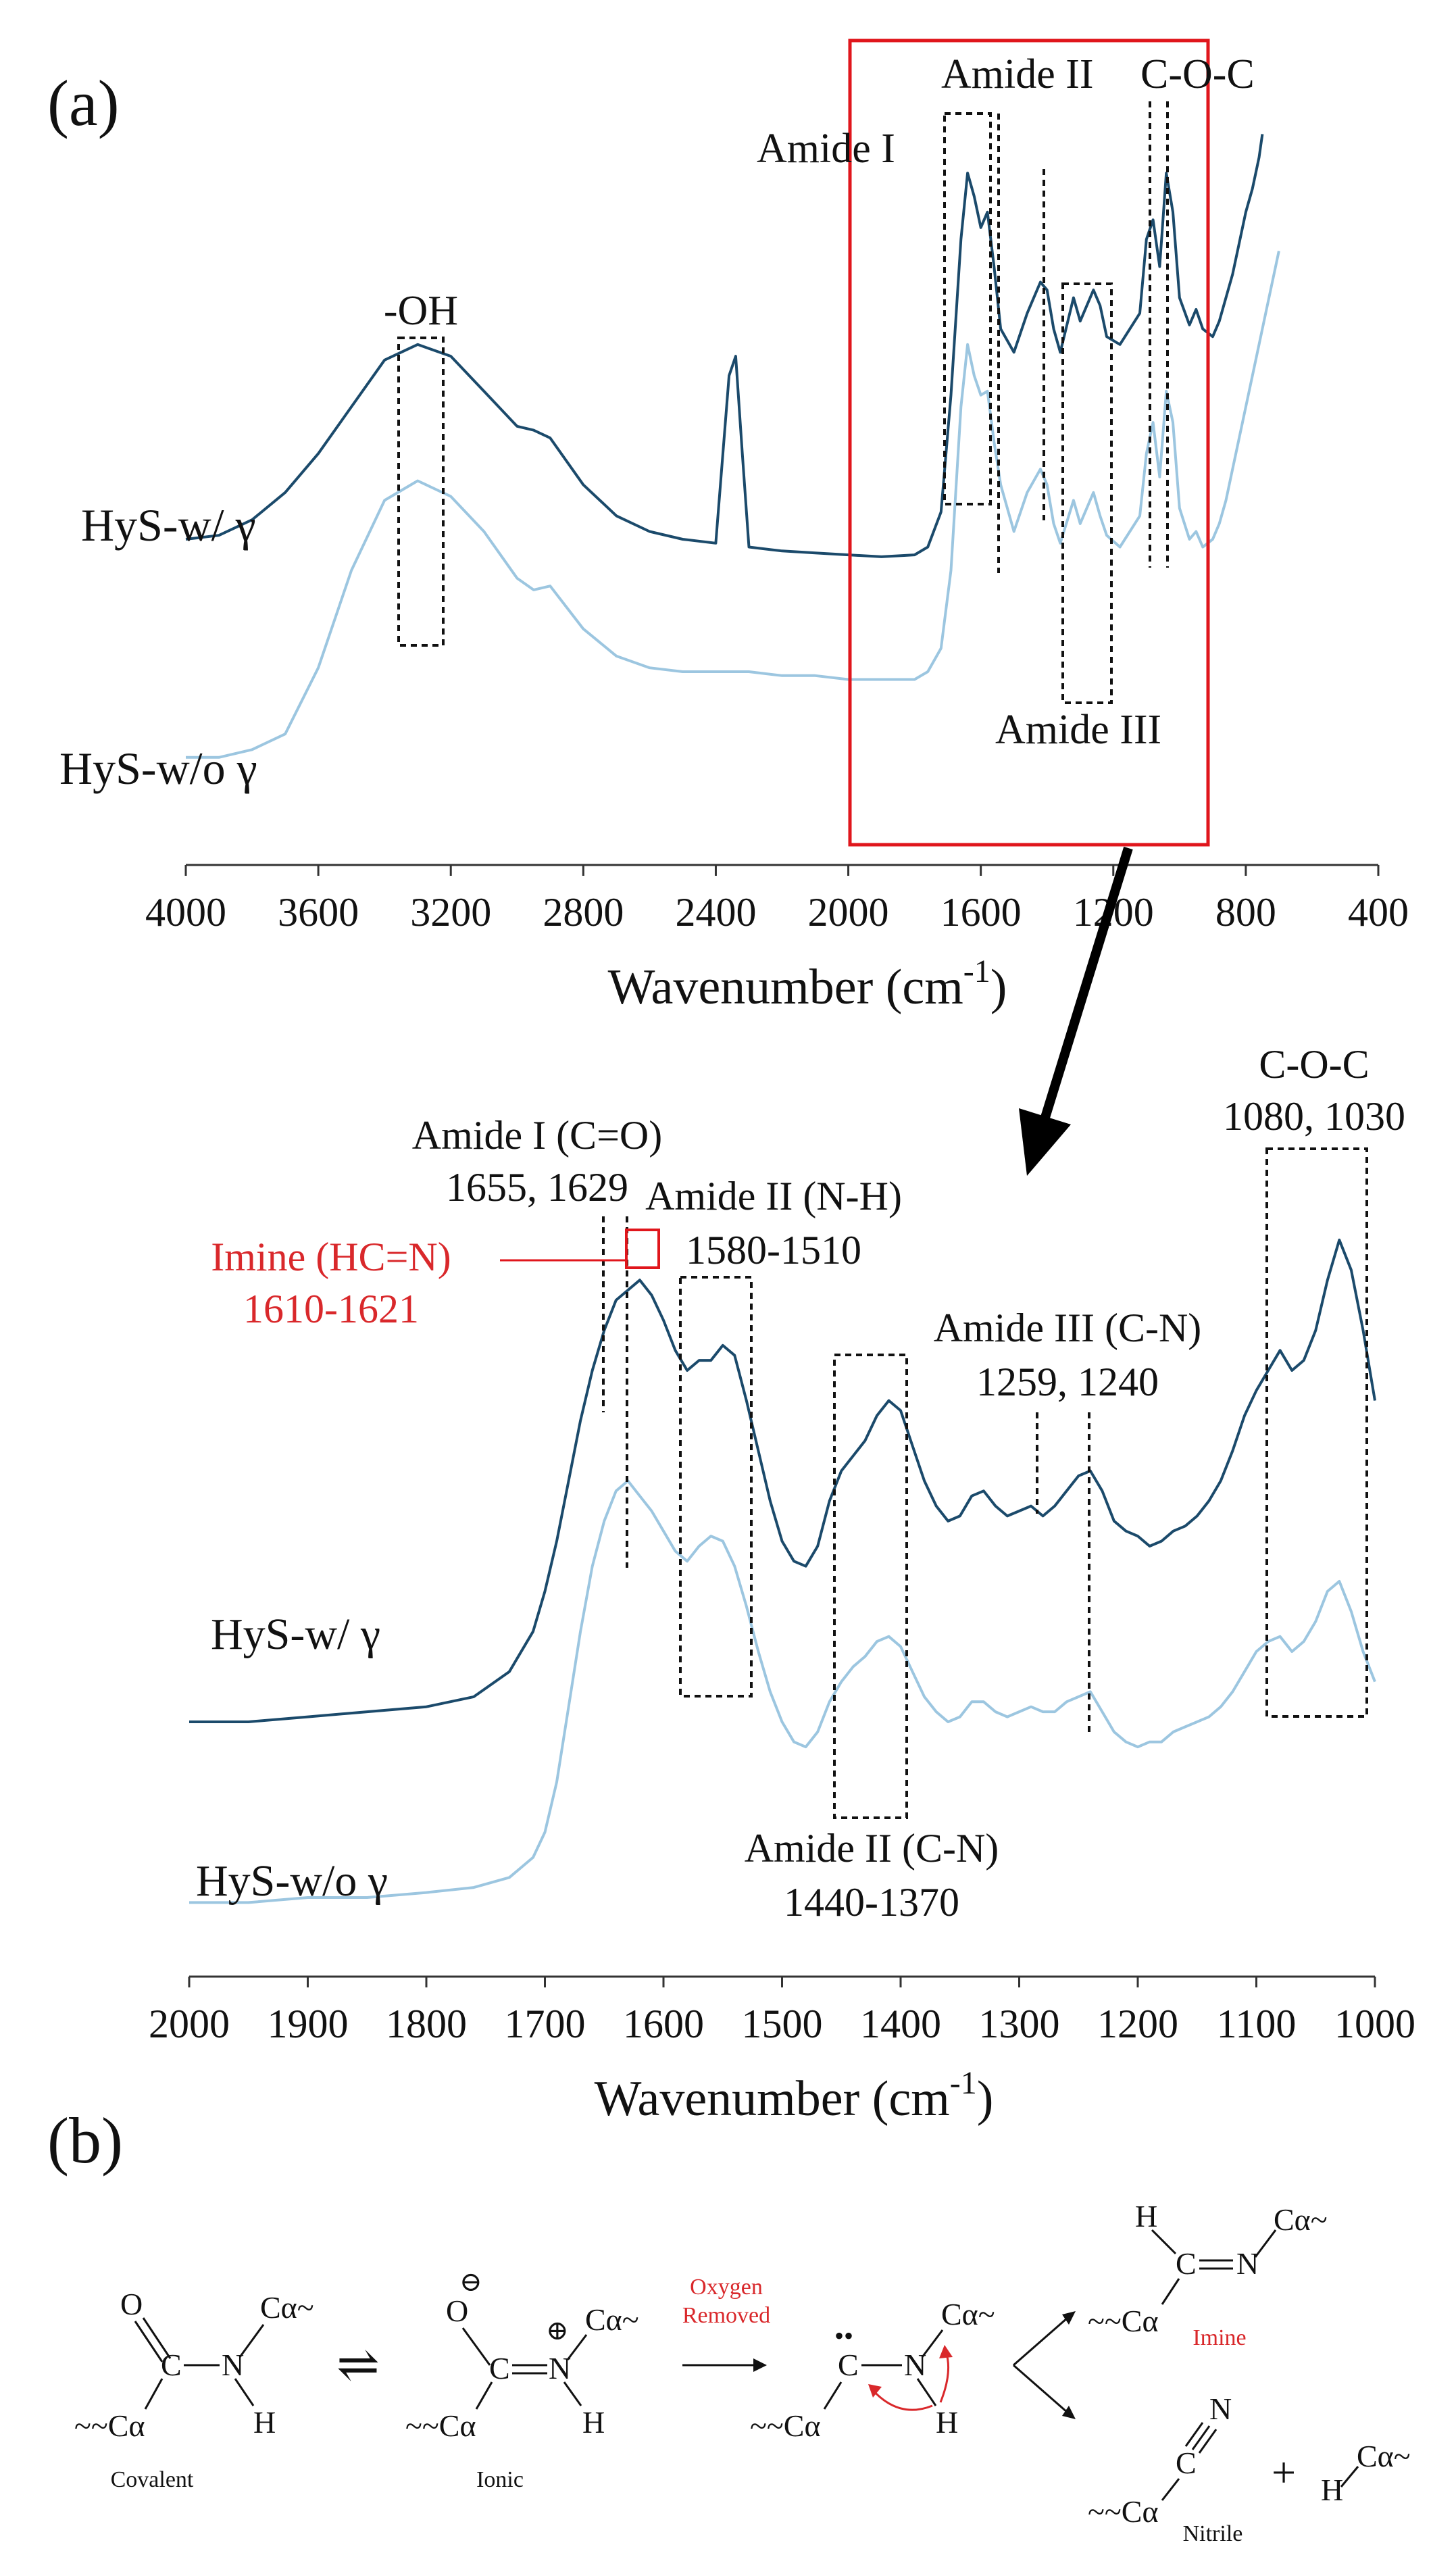 The image size is (1456, 2551). Describe the element at coordinates (870, 1586) in the screenshot. I see `amide-ii-cn-box` at that location.